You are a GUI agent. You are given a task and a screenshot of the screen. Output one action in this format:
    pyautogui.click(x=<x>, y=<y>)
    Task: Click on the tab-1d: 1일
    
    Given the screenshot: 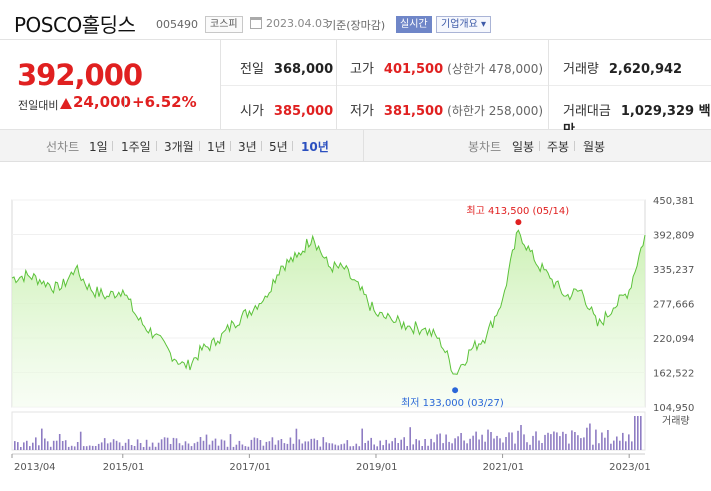 What is the action you would take?
    pyautogui.click(x=98, y=147)
    